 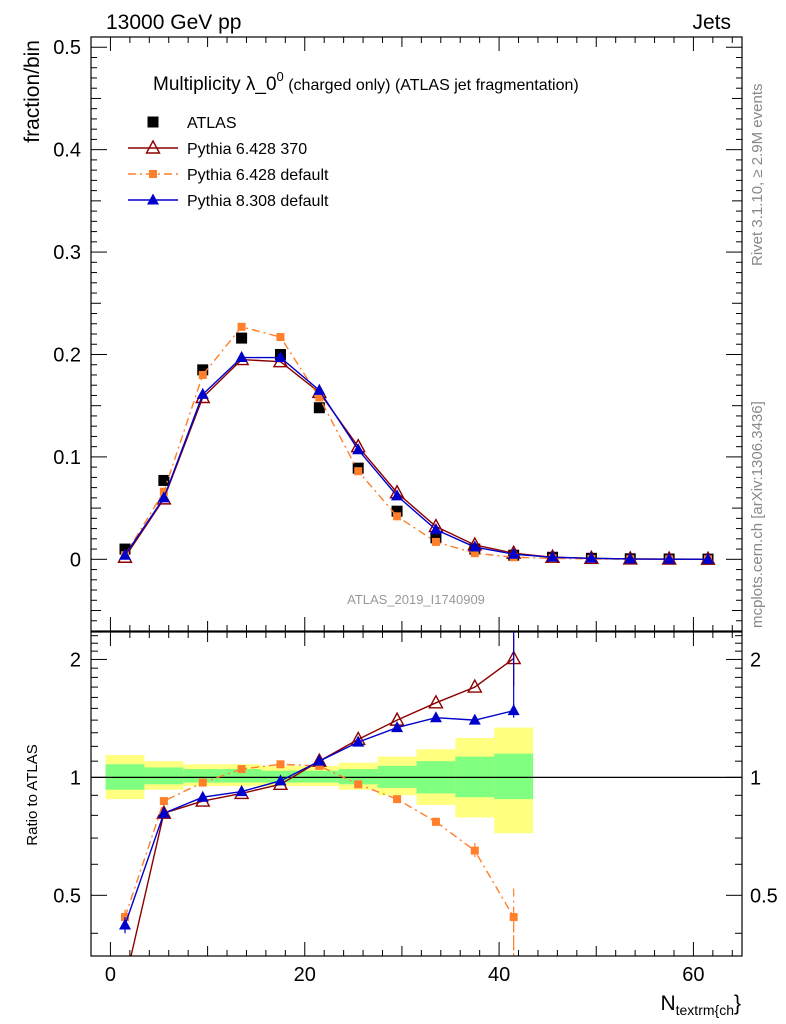 What do you see at coordinates (499, 975) in the screenshot?
I see `ratio-x-tick-label: 40` at bounding box center [499, 975].